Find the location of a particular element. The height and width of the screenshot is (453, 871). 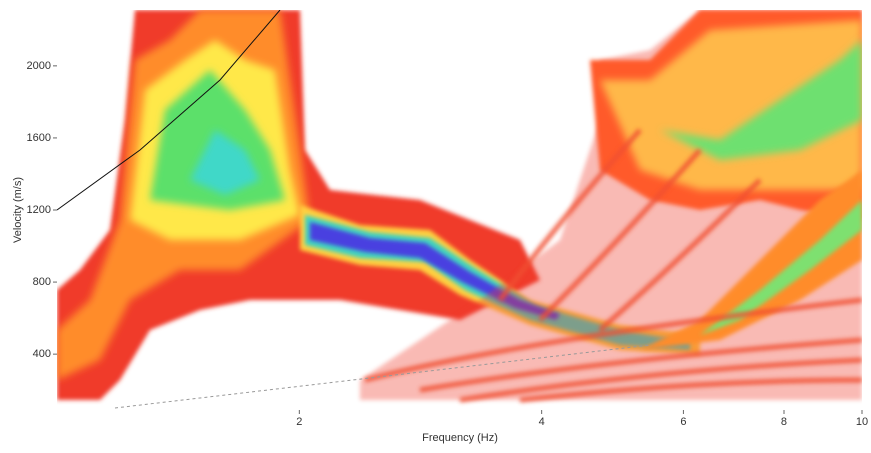

x-tick-label: 10 is located at coordinates (862, 422).